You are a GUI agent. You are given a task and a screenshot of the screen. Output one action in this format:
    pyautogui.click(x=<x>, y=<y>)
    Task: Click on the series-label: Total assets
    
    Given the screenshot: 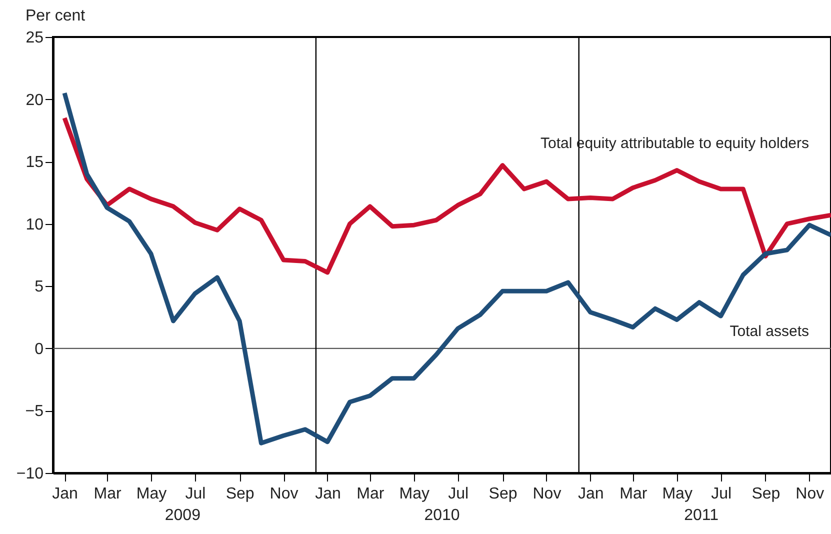 What is the action you would take?
    pyautogui.click(x=769, y=331)
    